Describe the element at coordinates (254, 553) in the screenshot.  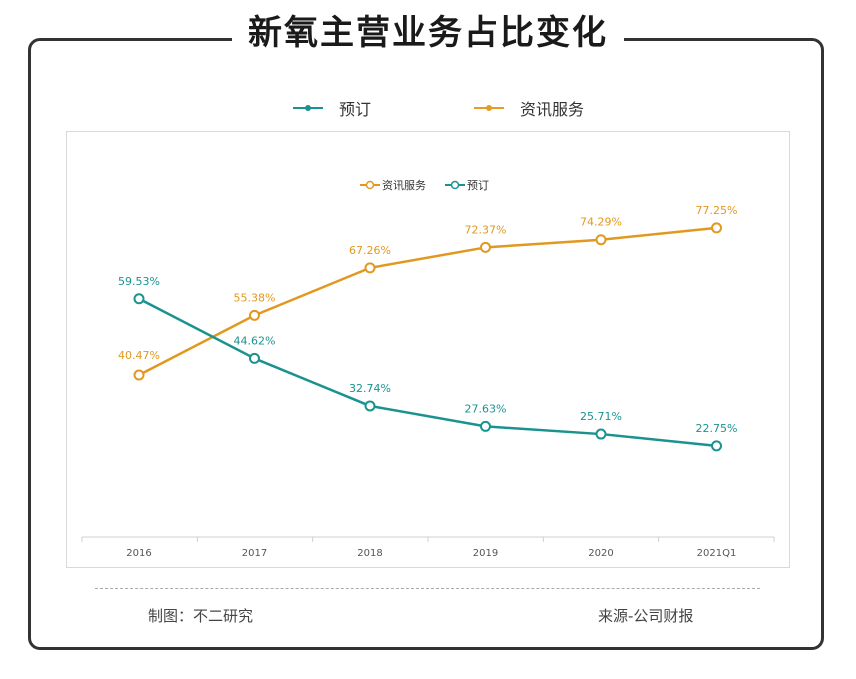
I see `x-tick-label: 2017` at that location.